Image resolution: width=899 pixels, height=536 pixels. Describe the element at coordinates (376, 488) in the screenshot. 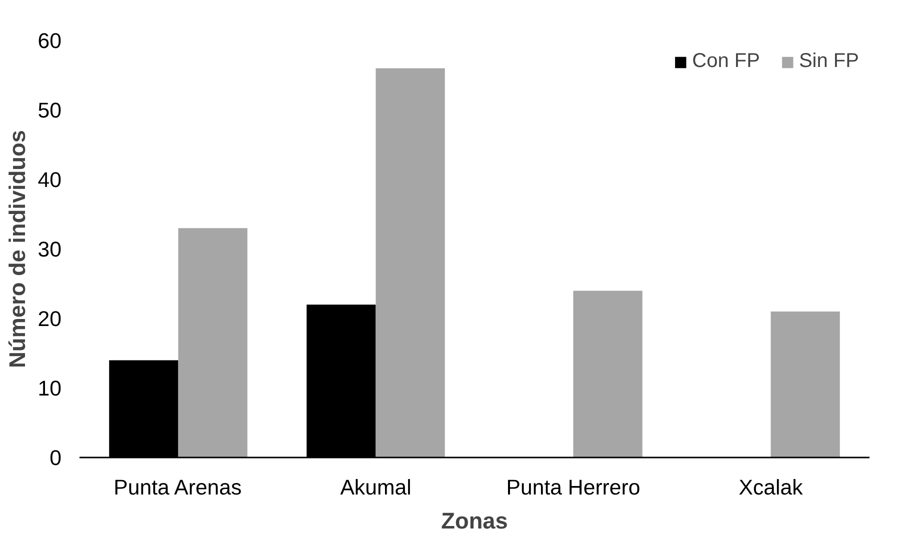

I see `x-tick-label: Akumal` at that location.